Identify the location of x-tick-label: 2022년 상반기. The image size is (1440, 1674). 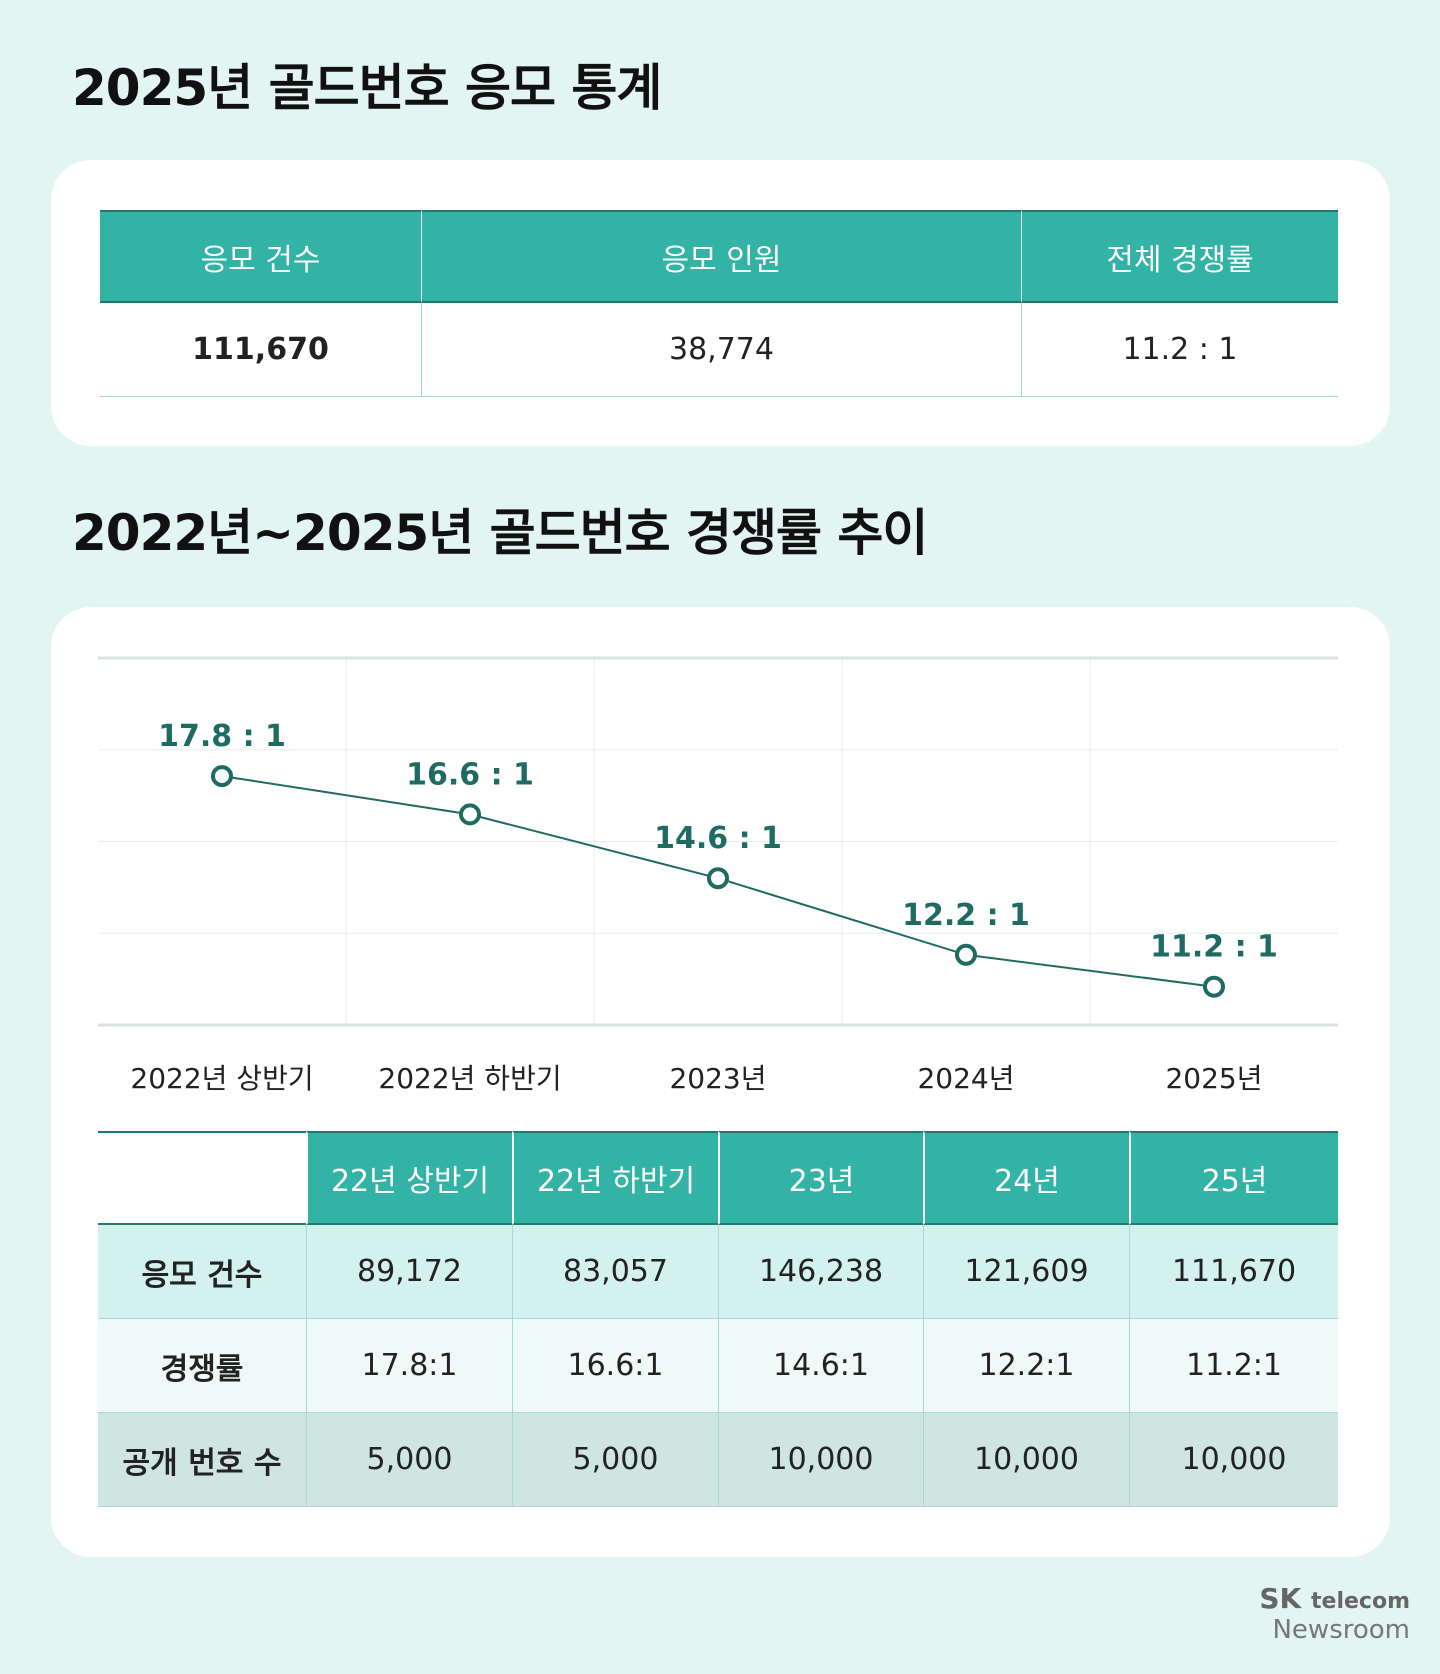
(221, 1078).